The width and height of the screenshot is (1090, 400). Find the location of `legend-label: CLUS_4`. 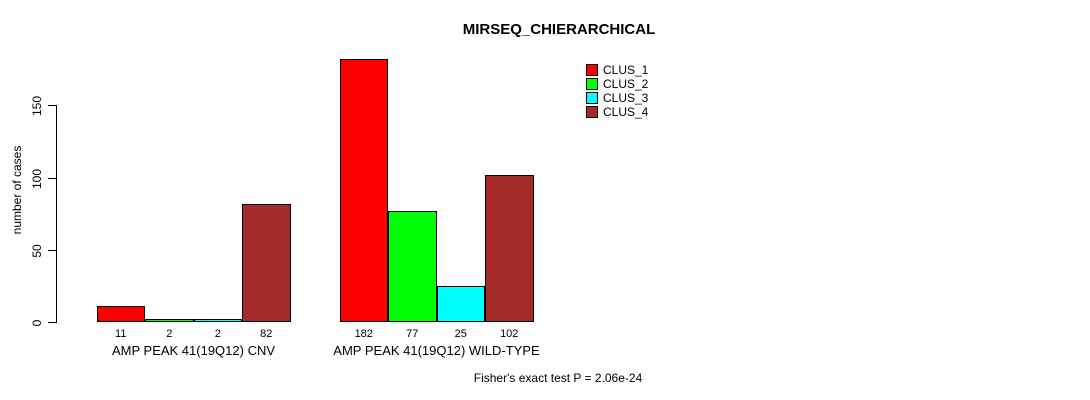

legend-label: CLUS_4 is located at coordinates (626, 112).